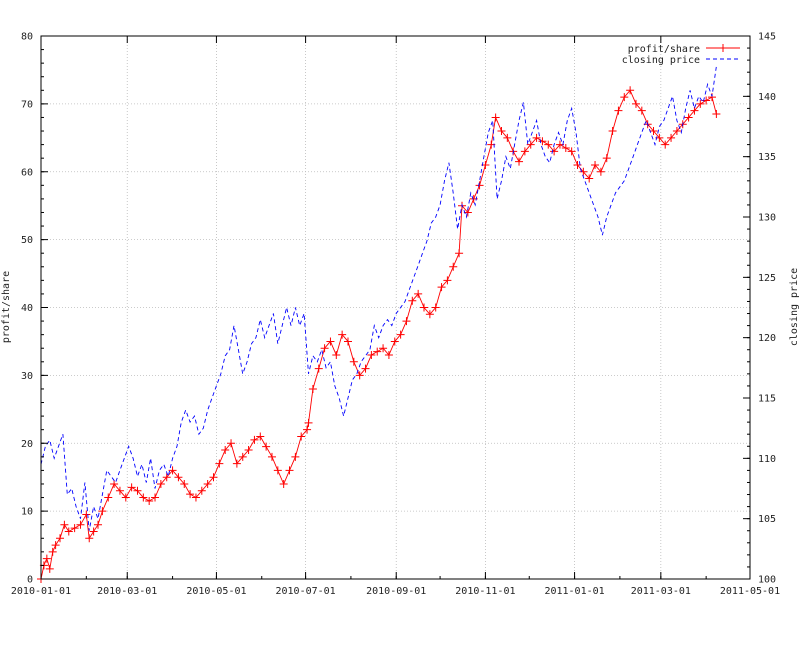 The width and height of the screenshot is (800, 659). I want to click on y-left-tick-label: 0, so click(30, 580).